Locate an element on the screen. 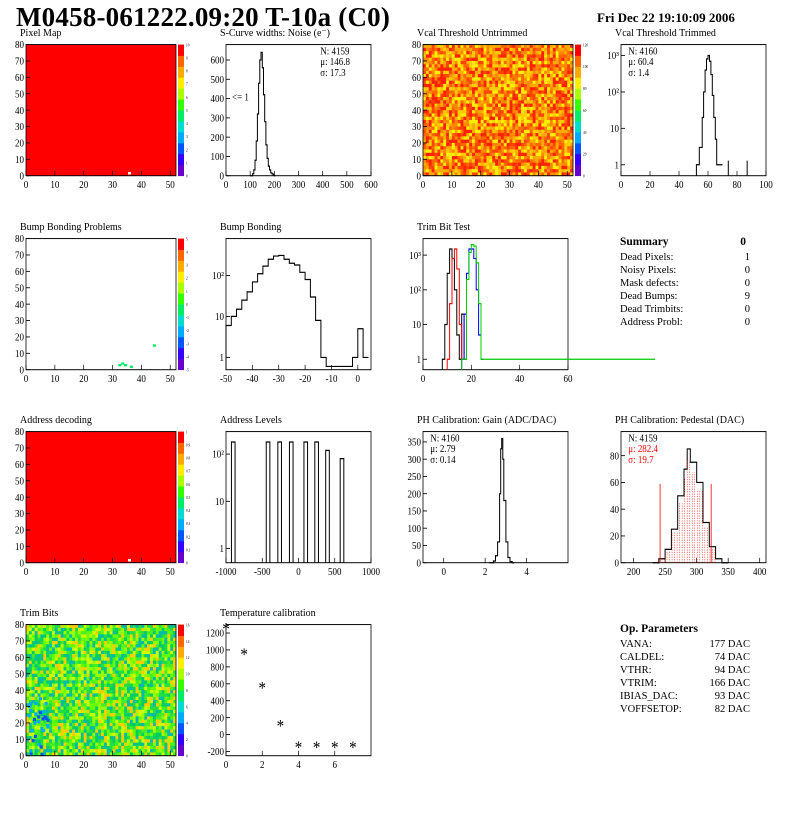 Image resolution: width=796 pixels, height=813 pixels. x-tick-label: 40 is located at coordinates (519, 379).